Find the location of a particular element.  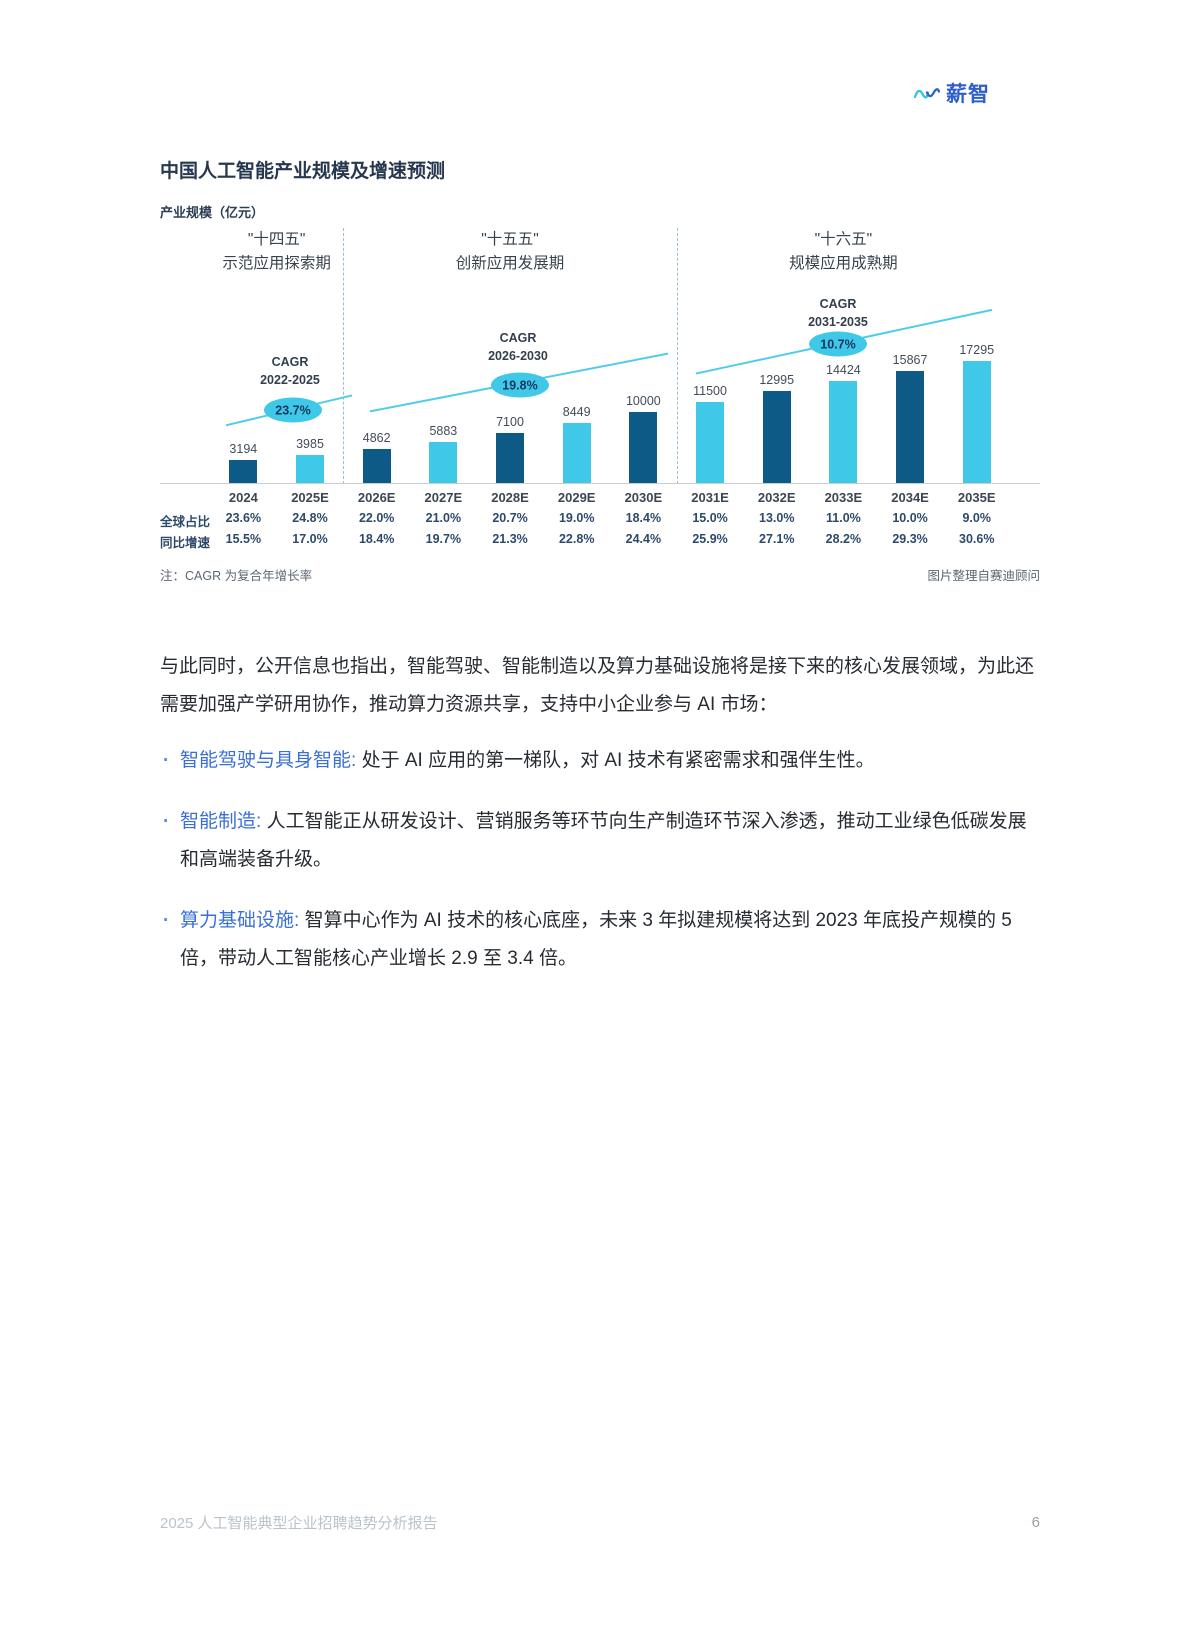

bar-column: 14424 is located at coordinates (843, 423).